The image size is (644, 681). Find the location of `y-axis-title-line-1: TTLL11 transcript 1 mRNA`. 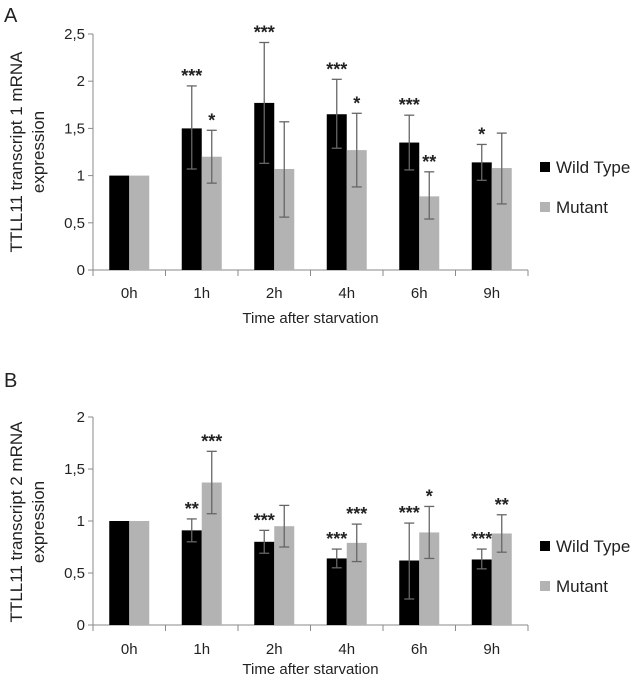

y-axis-title-line-1: TTLL11 transcript 1 mRNA is located at coordinates (16, 152).